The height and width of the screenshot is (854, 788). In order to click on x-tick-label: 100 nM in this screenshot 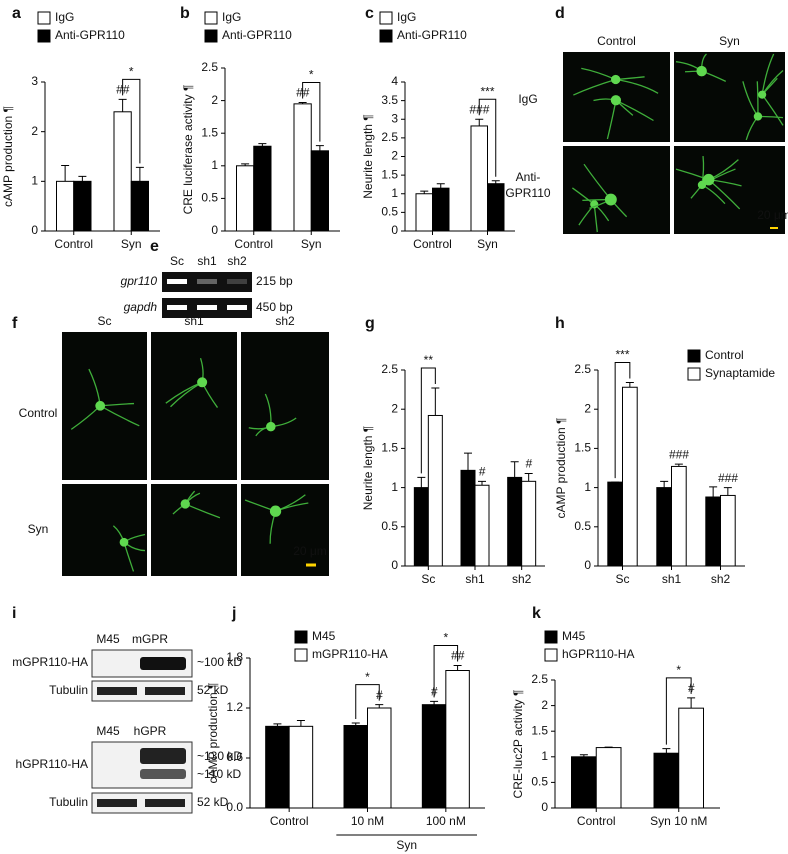, I will do `click(446, 821)`.